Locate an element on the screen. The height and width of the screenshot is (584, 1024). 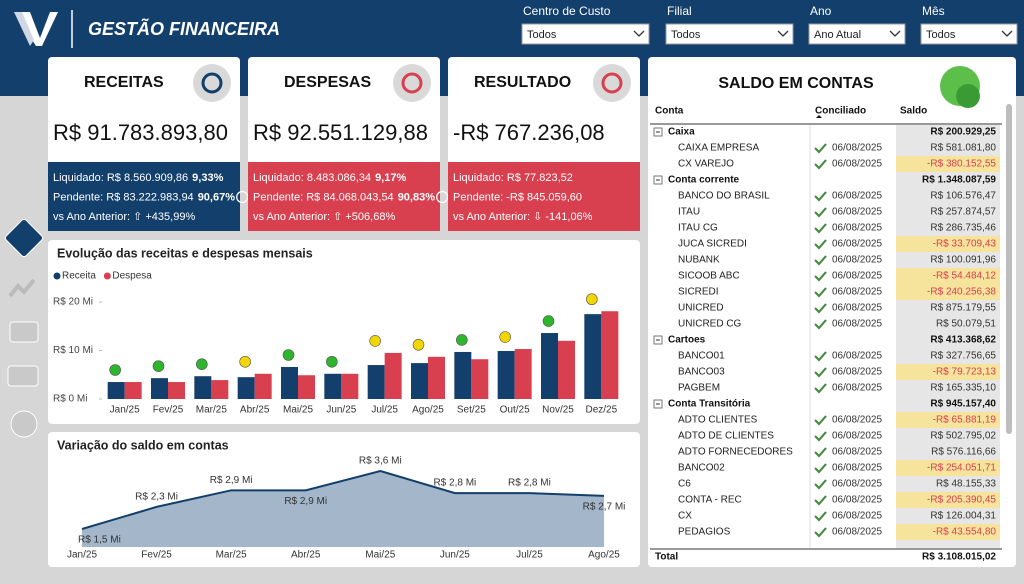
x-tick-label: Mai/25 is located at coordinates (380, 555).